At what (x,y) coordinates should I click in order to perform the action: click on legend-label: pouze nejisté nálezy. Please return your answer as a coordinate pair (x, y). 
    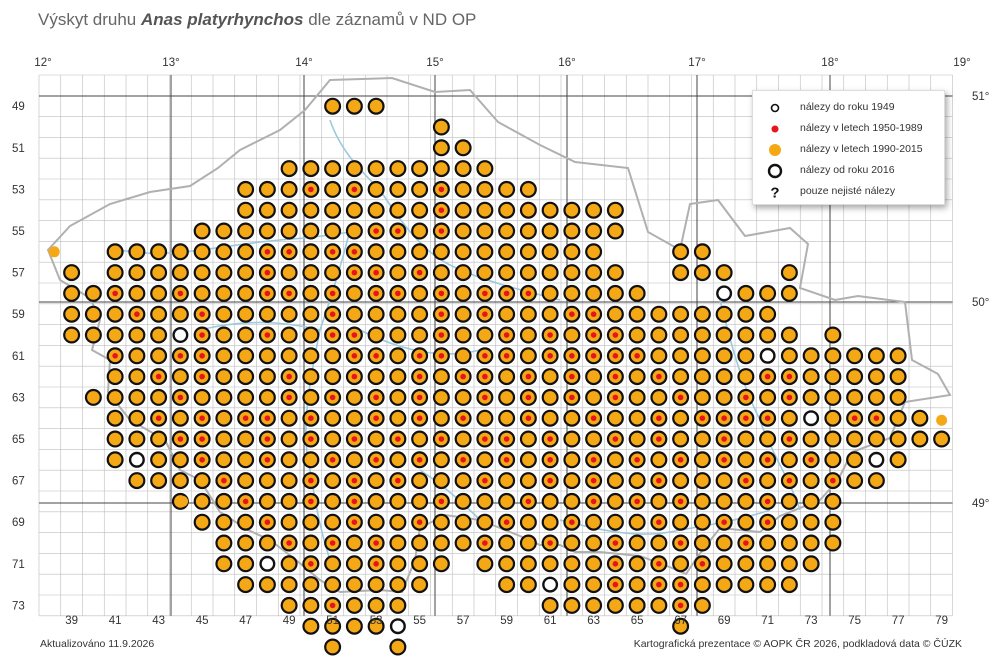
    Looking at the image, I should click on (848, 191).